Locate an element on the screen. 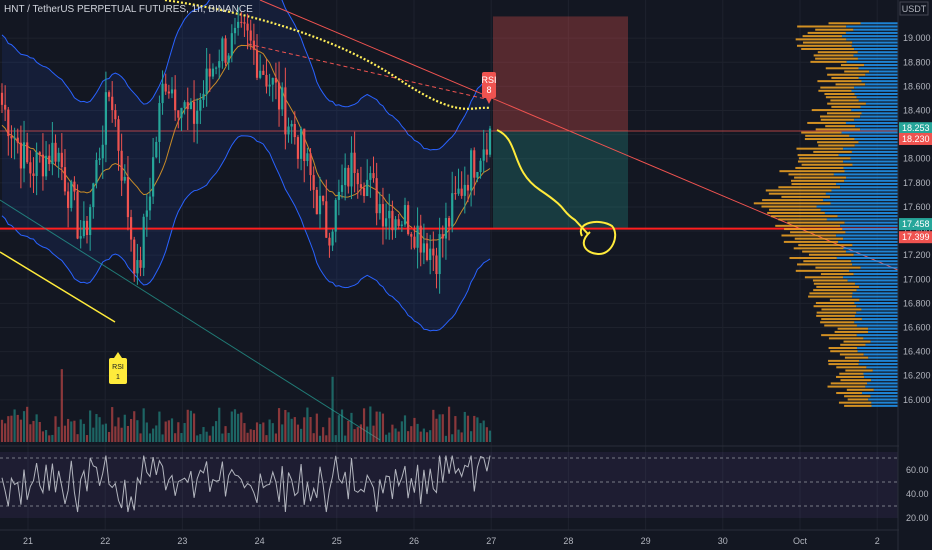 The width and height of the screenshot is (932, 550). rsi-tick-label: 20.00 is located at coordinates (917, 518).